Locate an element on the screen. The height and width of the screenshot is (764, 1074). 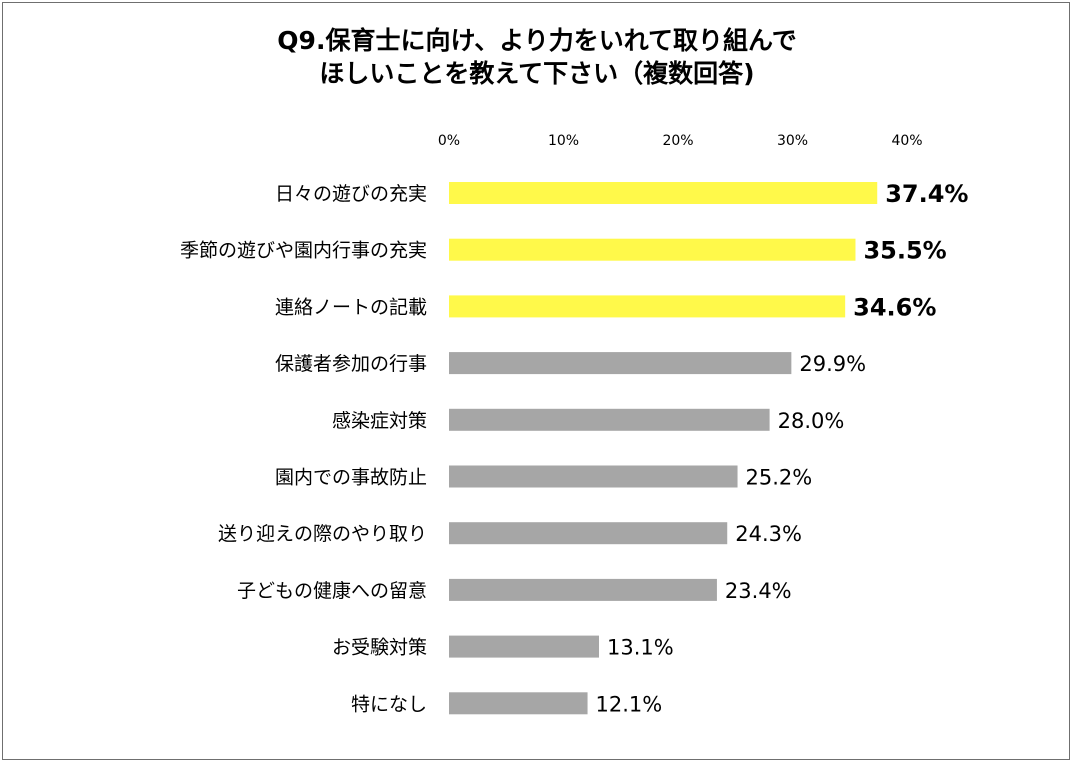
value-label: 23.4% is located at coordinates (758, 591).